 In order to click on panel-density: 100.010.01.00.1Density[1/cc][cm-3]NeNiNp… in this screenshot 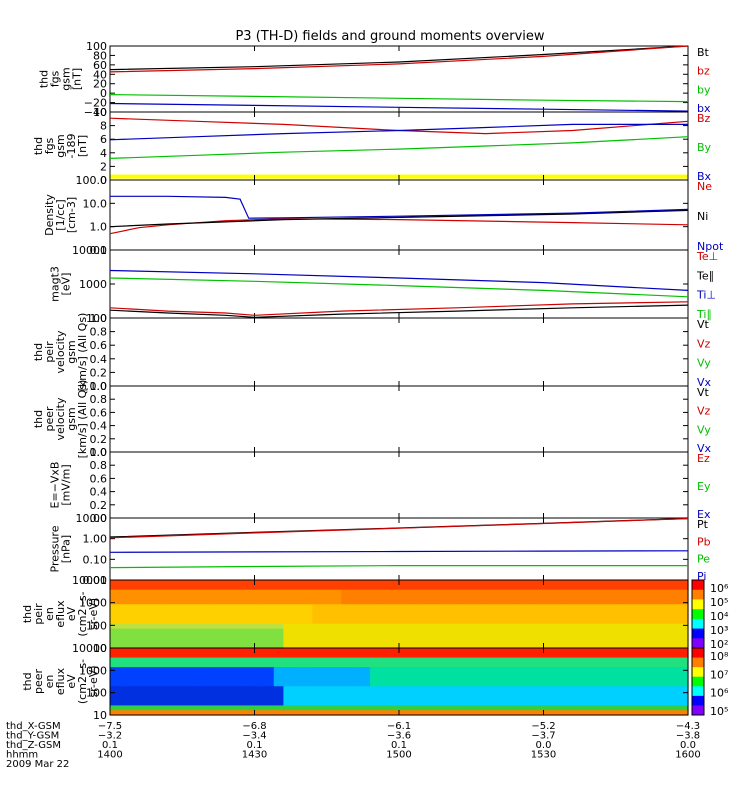, I will do `click(383, 215)`.